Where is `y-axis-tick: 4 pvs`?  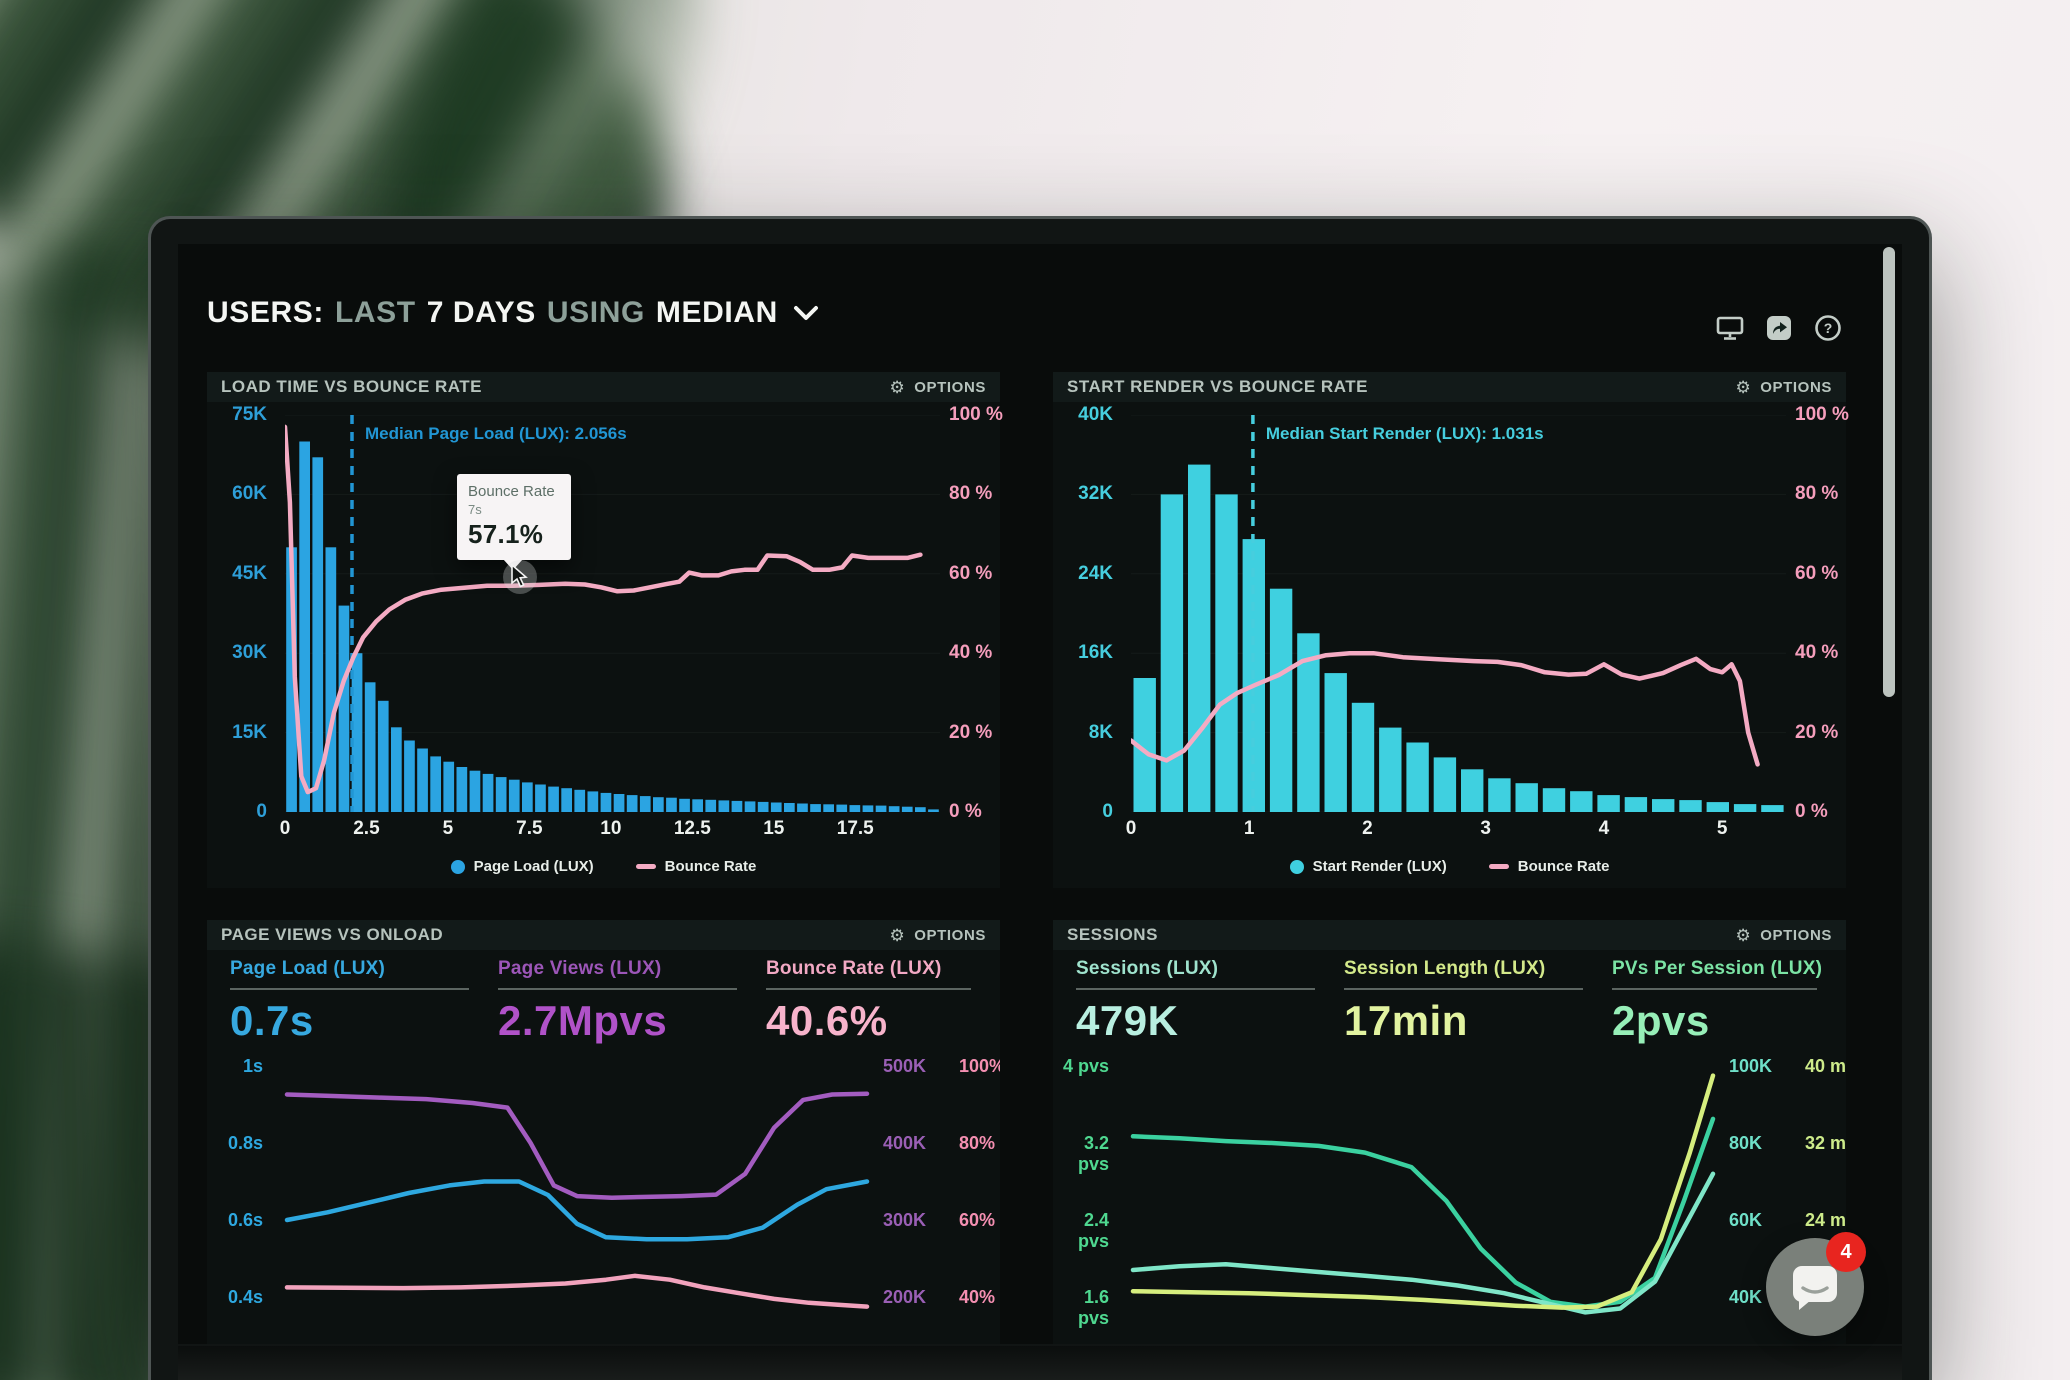 y-axis-tick: 4 pvs is located at coordinates (1085, 1066).